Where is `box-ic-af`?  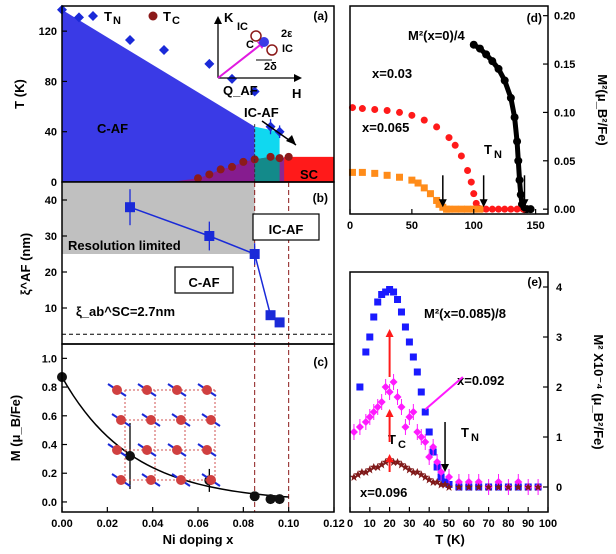 box-ic-af is located at coordinates (286, 227).